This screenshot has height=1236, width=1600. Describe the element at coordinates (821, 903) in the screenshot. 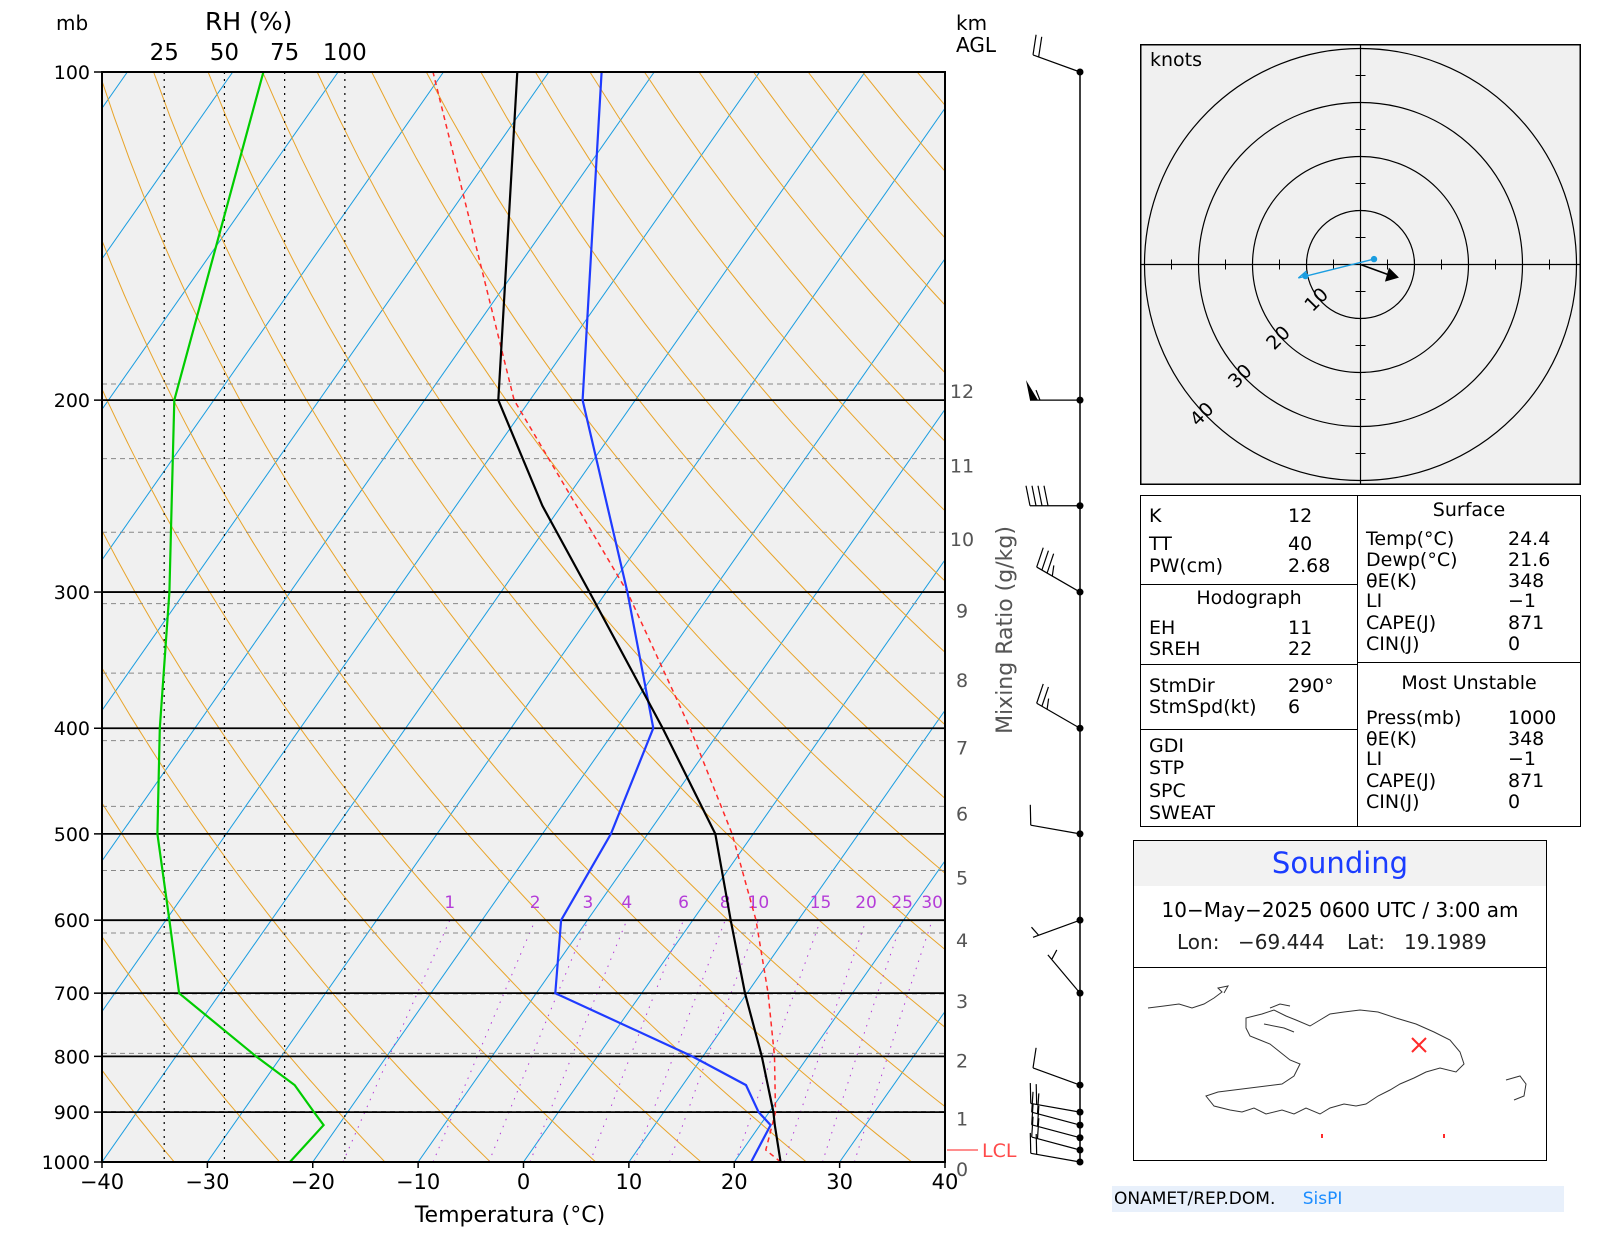

I see `mixing-ratio-tick-label: 15` at that location.